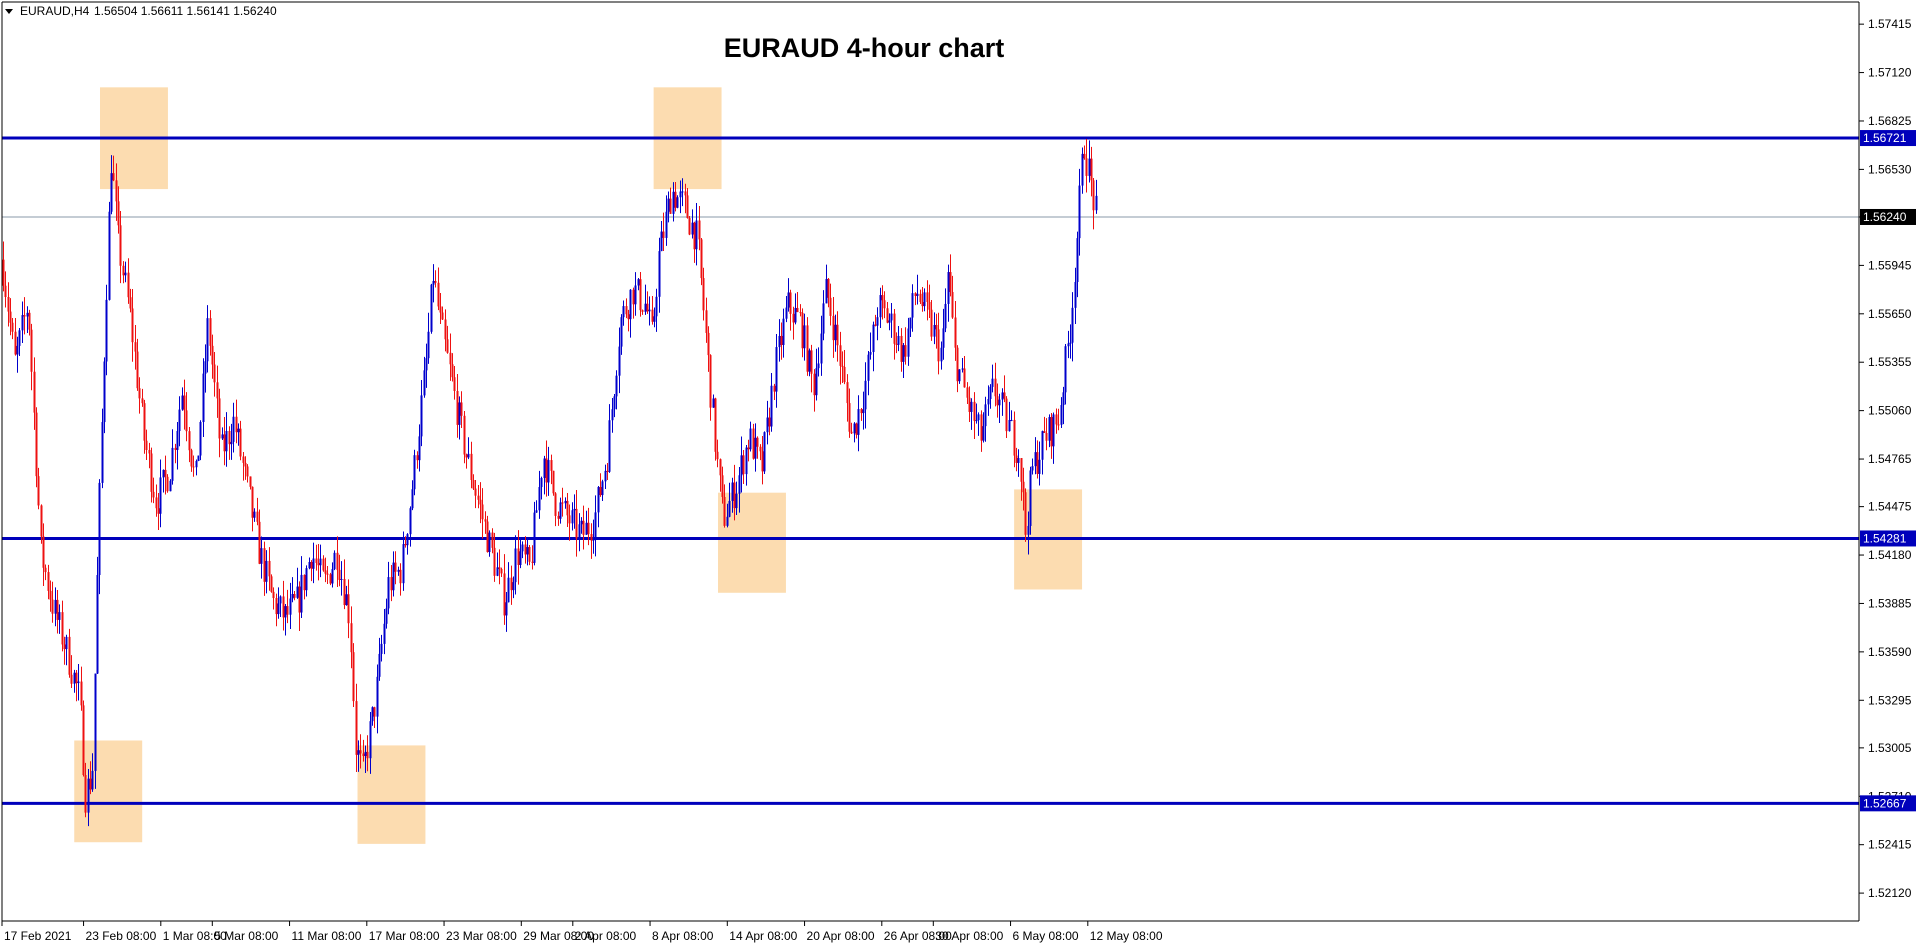  I want to click on x-tick-label: 26 Apr 08:00, so click(918, 936).